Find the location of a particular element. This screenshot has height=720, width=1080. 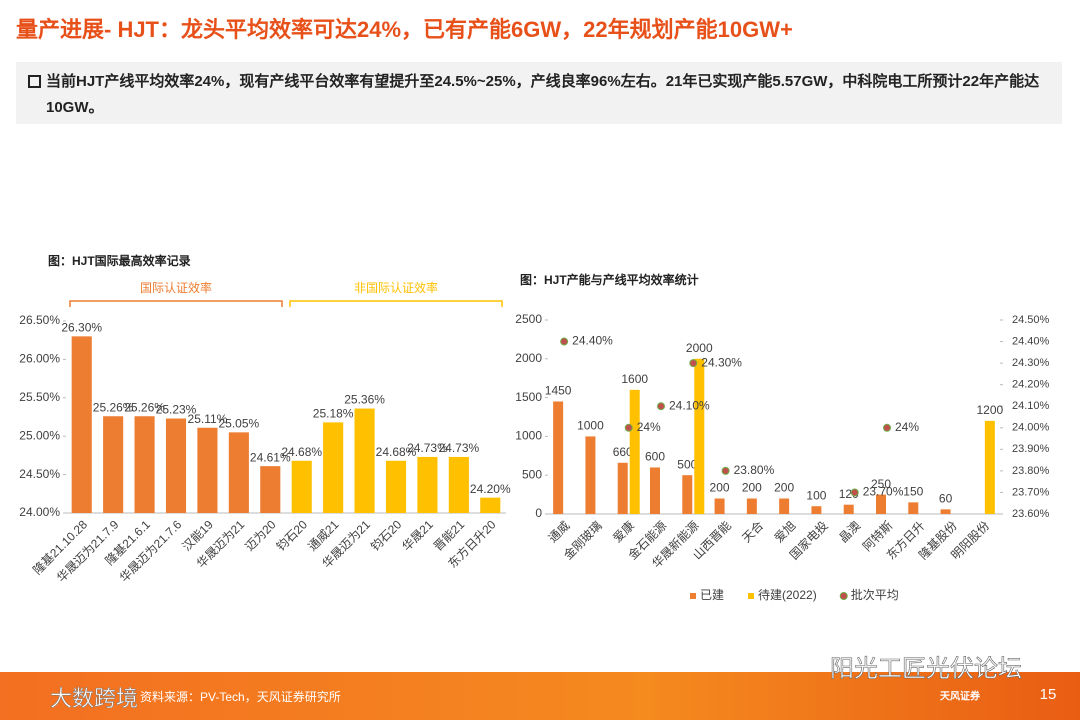

value-label: 24.10% is located at coordinates (689, 405).